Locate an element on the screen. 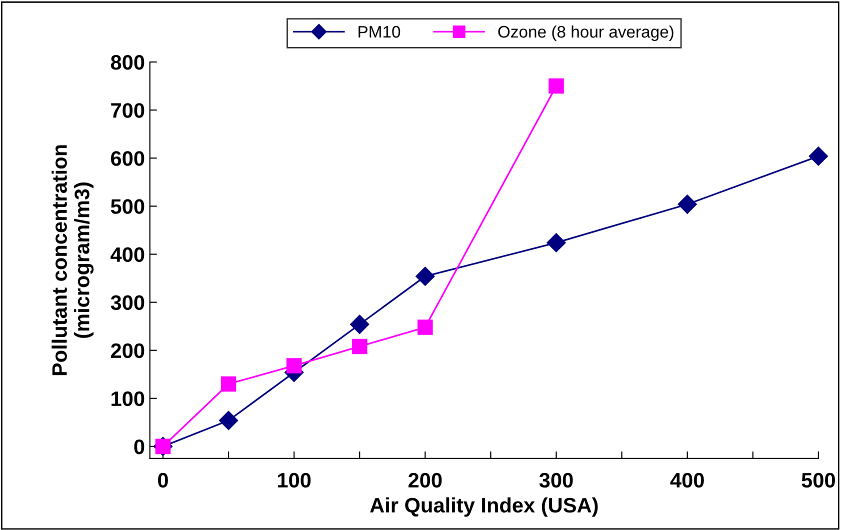 The image size is (842, 530). y-tick-label: 100 is located at coordinates (128, 398).